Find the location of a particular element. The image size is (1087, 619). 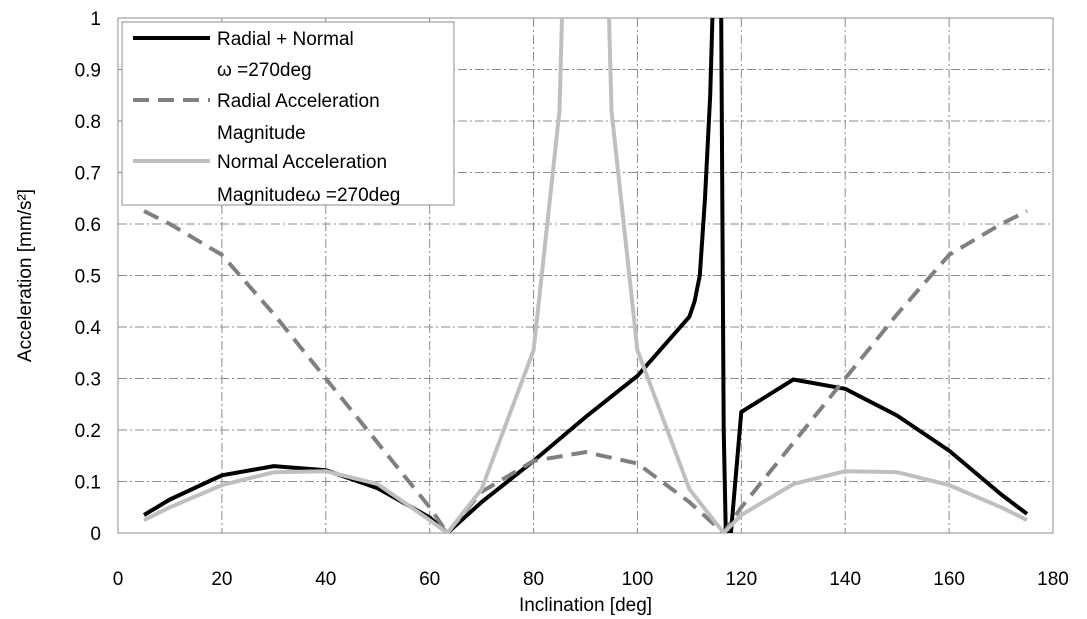

x-tick-label: 120 is located at coordinates (741, 579).